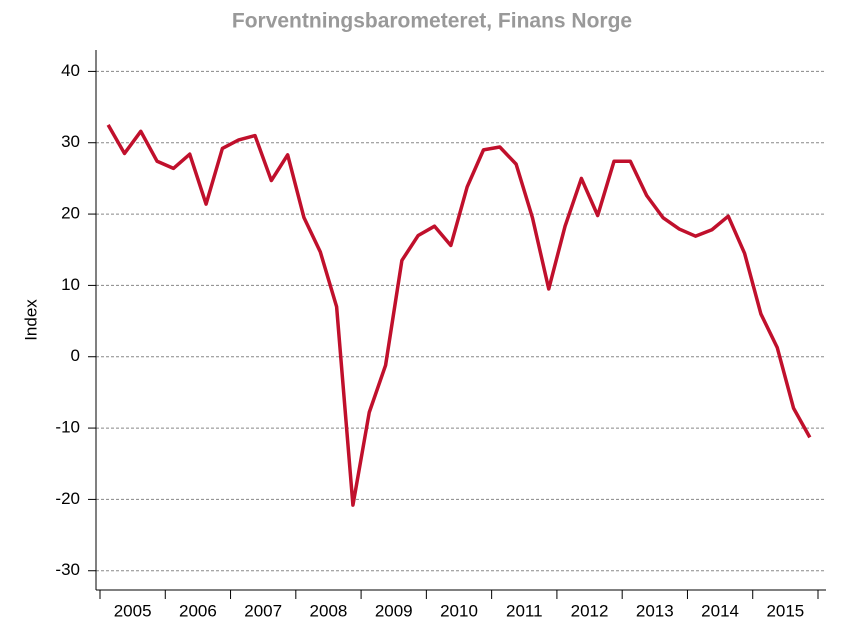 The height and width of the screenshot is (625, 860). Describe the element at coordinates (67, 498) in the screenshot. I see `y-tick-label: -20` at that location.